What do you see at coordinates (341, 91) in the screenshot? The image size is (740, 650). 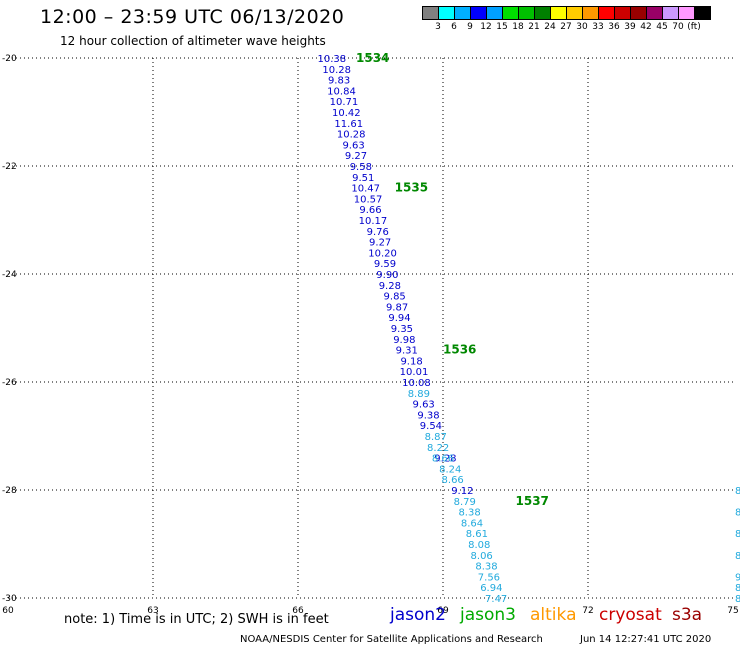 I see `wave-height-value: 10.84` at bounding box center [341, 91].